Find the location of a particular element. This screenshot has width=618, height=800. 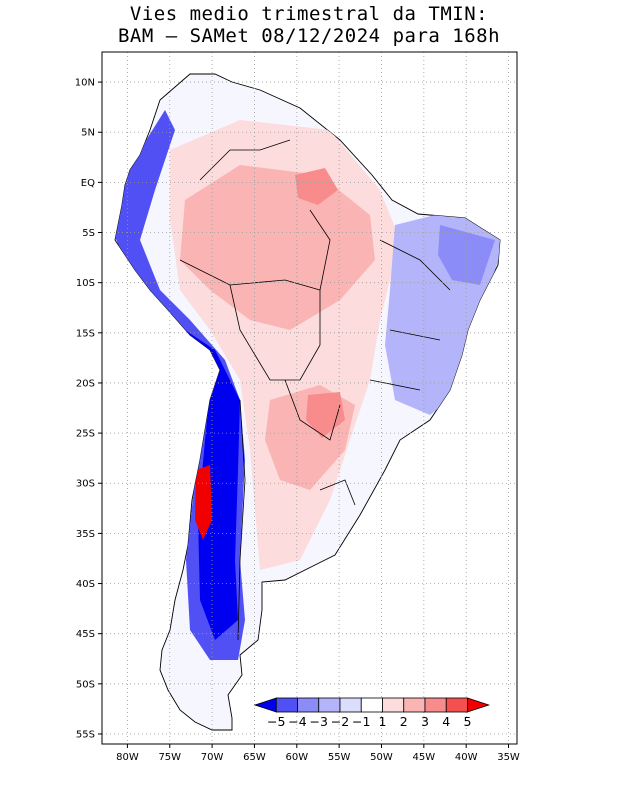

warm-bias-core is located at coordinates (277, 247).